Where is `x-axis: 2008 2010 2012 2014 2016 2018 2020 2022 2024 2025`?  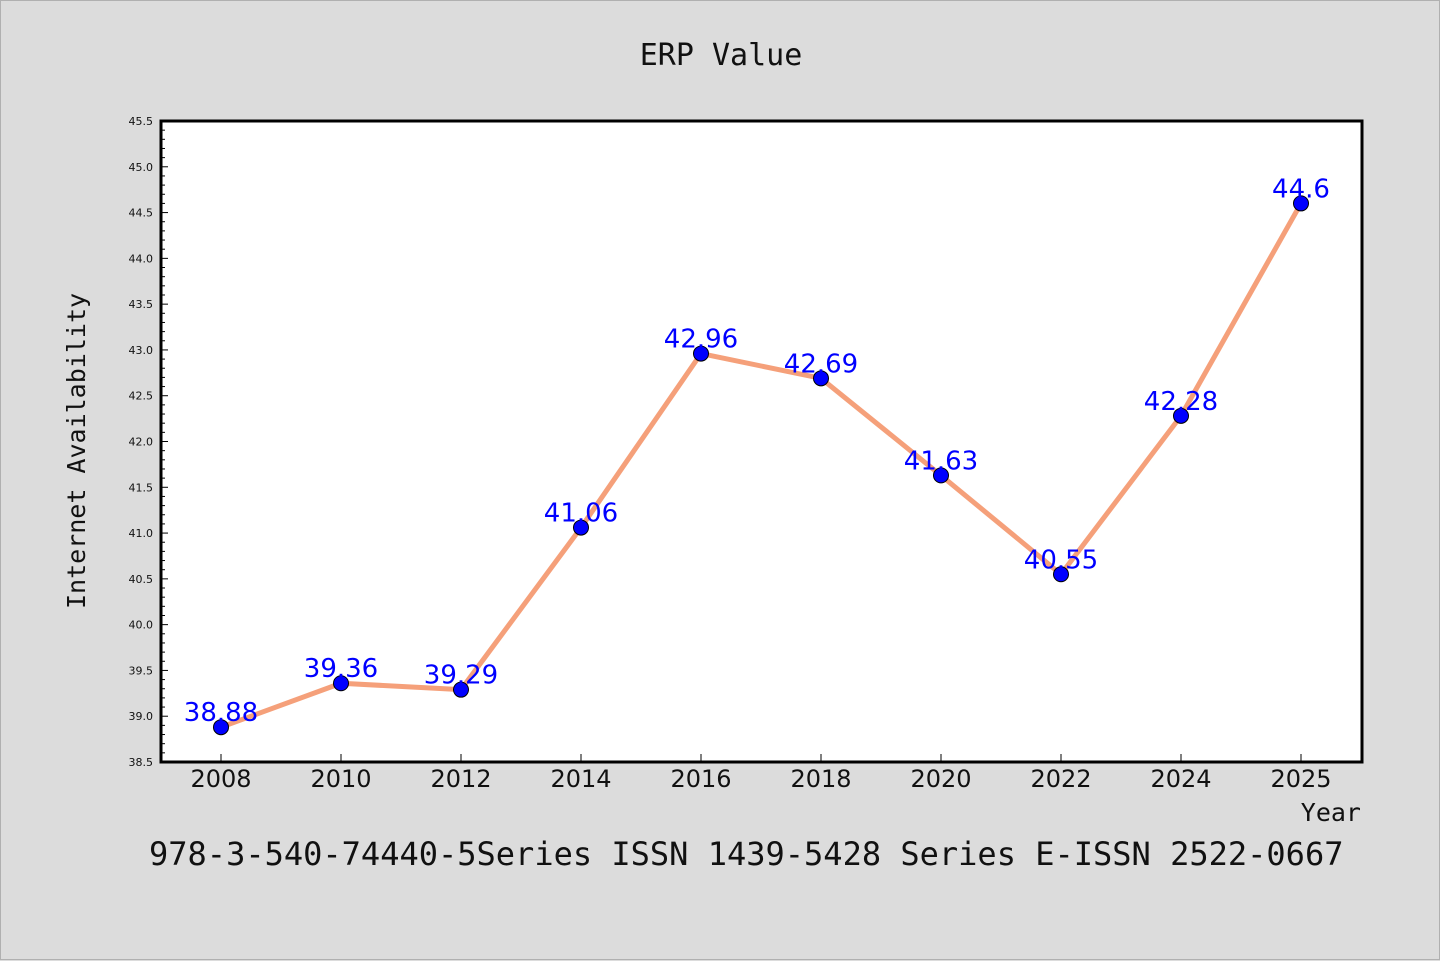
x-axis: 2008 2010 2012 2014 2016 2018 2020 2022 2024 2025 is located at coordinates (761, 773).